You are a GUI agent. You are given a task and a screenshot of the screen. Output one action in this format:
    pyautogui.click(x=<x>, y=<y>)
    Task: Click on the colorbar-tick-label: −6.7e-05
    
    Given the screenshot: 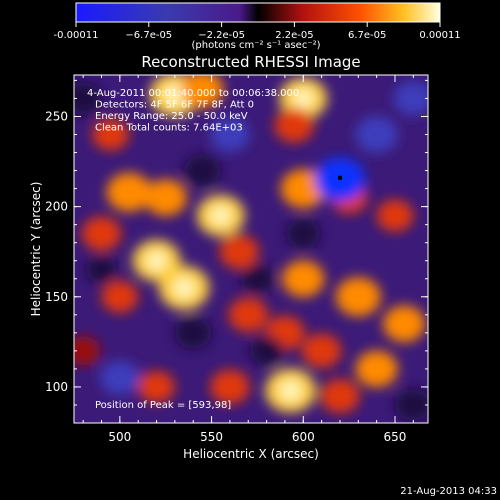 What is the action you would take?
    pyautogui.click(x=148, y=35)
    